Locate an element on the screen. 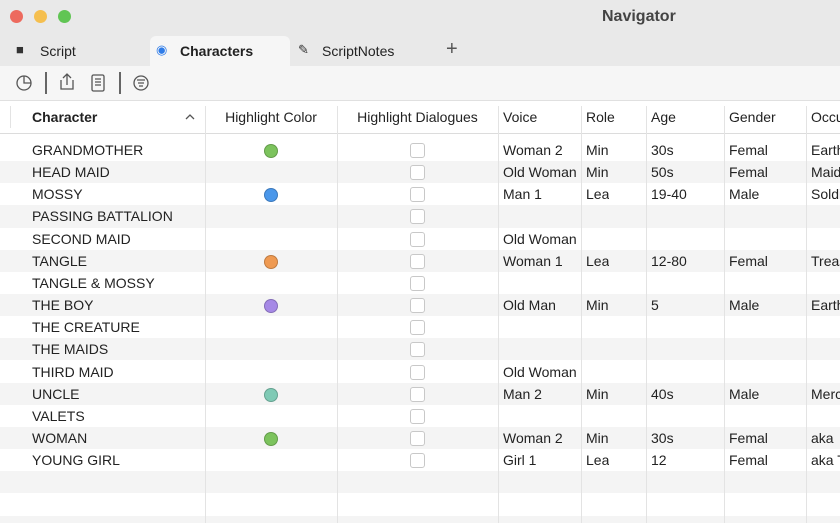 The image size is (840, 523). share-icon is located at coordinates (67, 81).